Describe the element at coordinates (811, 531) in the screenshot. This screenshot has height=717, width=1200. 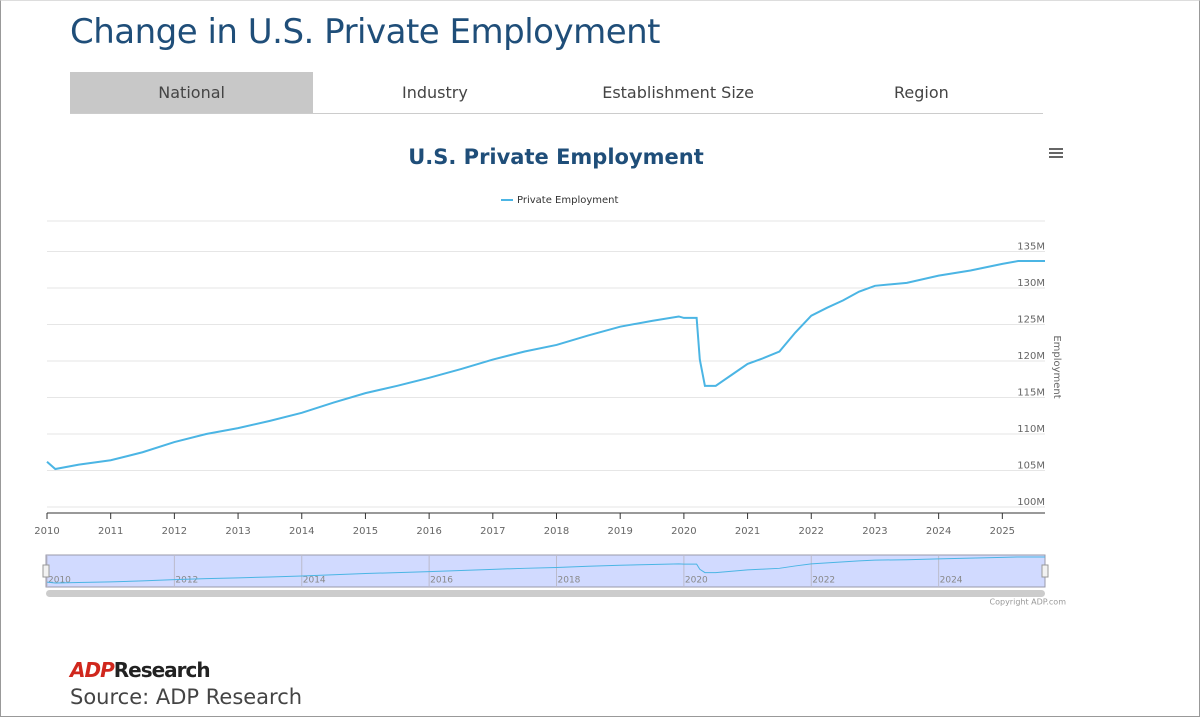
I see `x-tick-label: 2022` at that location.